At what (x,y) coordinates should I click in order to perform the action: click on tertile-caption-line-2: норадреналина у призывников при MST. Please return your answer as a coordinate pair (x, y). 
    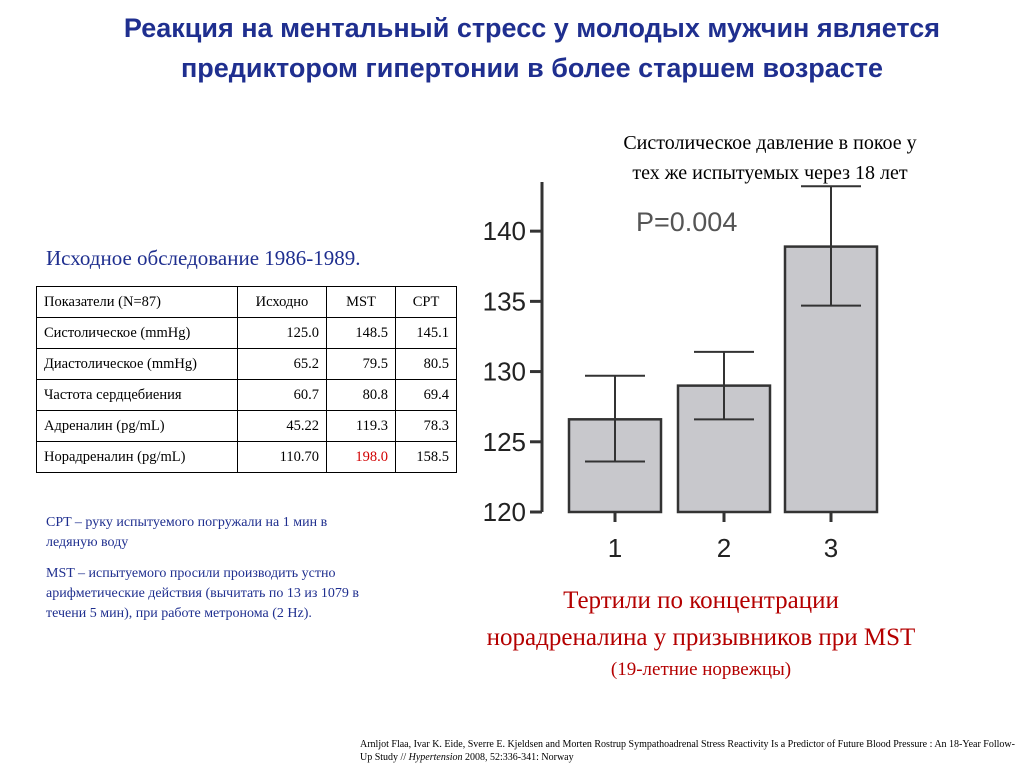
    Looking at the image, I should click on (701, 637).